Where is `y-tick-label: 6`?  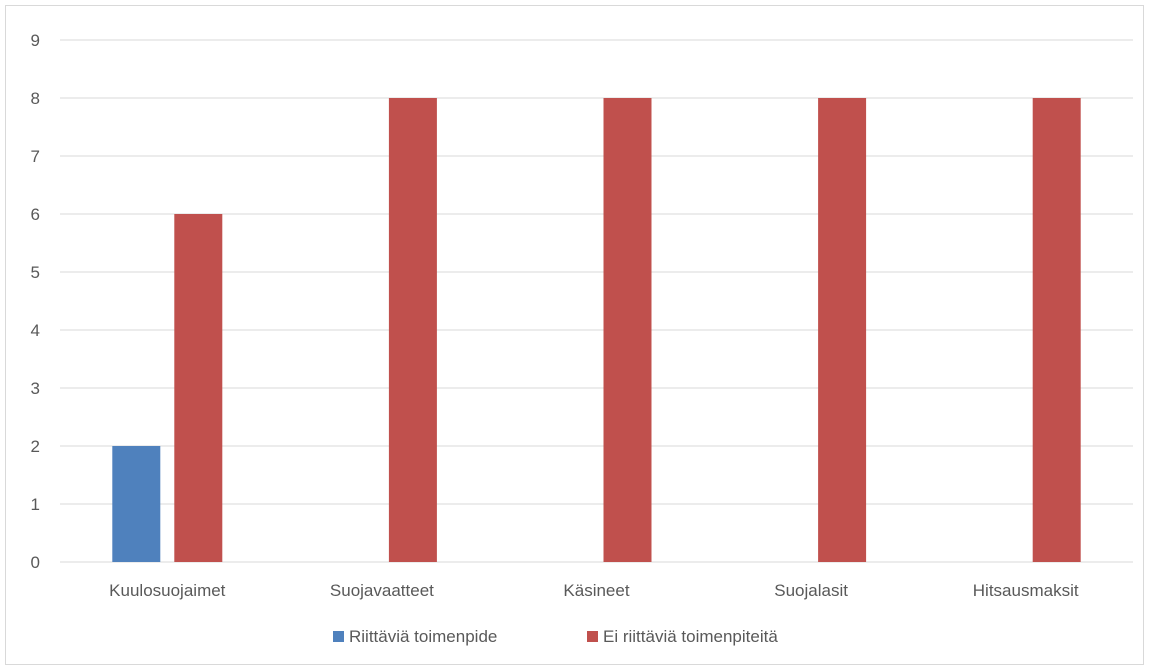
y-tick-label: 6 is located at coordinates (35, 214).